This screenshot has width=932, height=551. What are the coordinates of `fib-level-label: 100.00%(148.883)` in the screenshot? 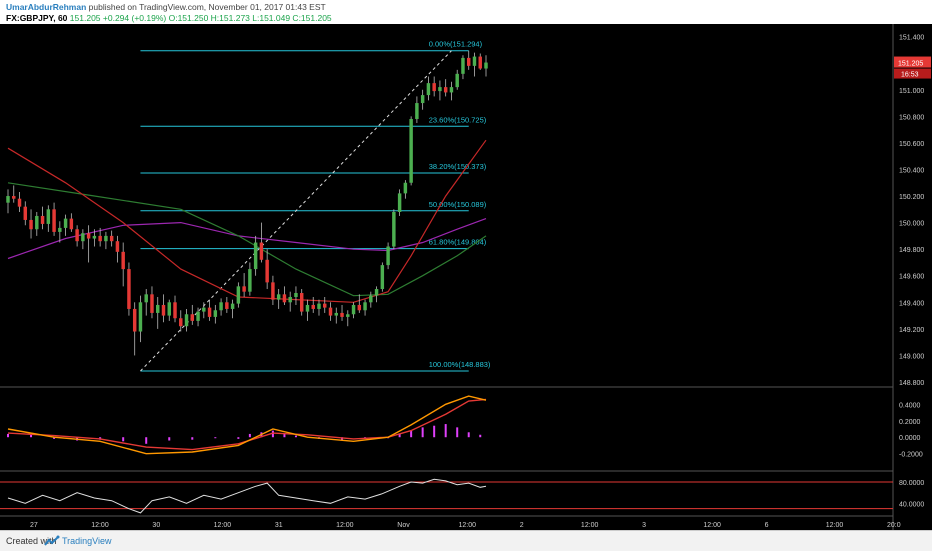 It's located at (460, 364).